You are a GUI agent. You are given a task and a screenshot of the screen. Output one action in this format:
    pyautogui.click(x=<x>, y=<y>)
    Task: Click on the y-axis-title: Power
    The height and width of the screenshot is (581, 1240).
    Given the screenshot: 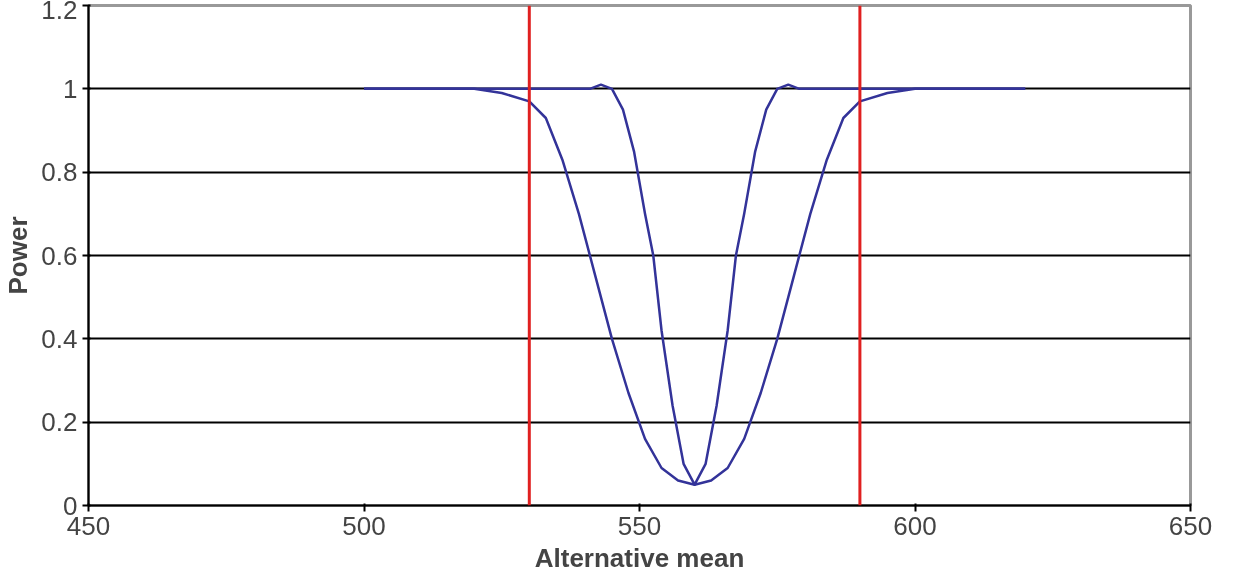 What is the action you would take?
    pyautogui.click(x=18, y=255)
    